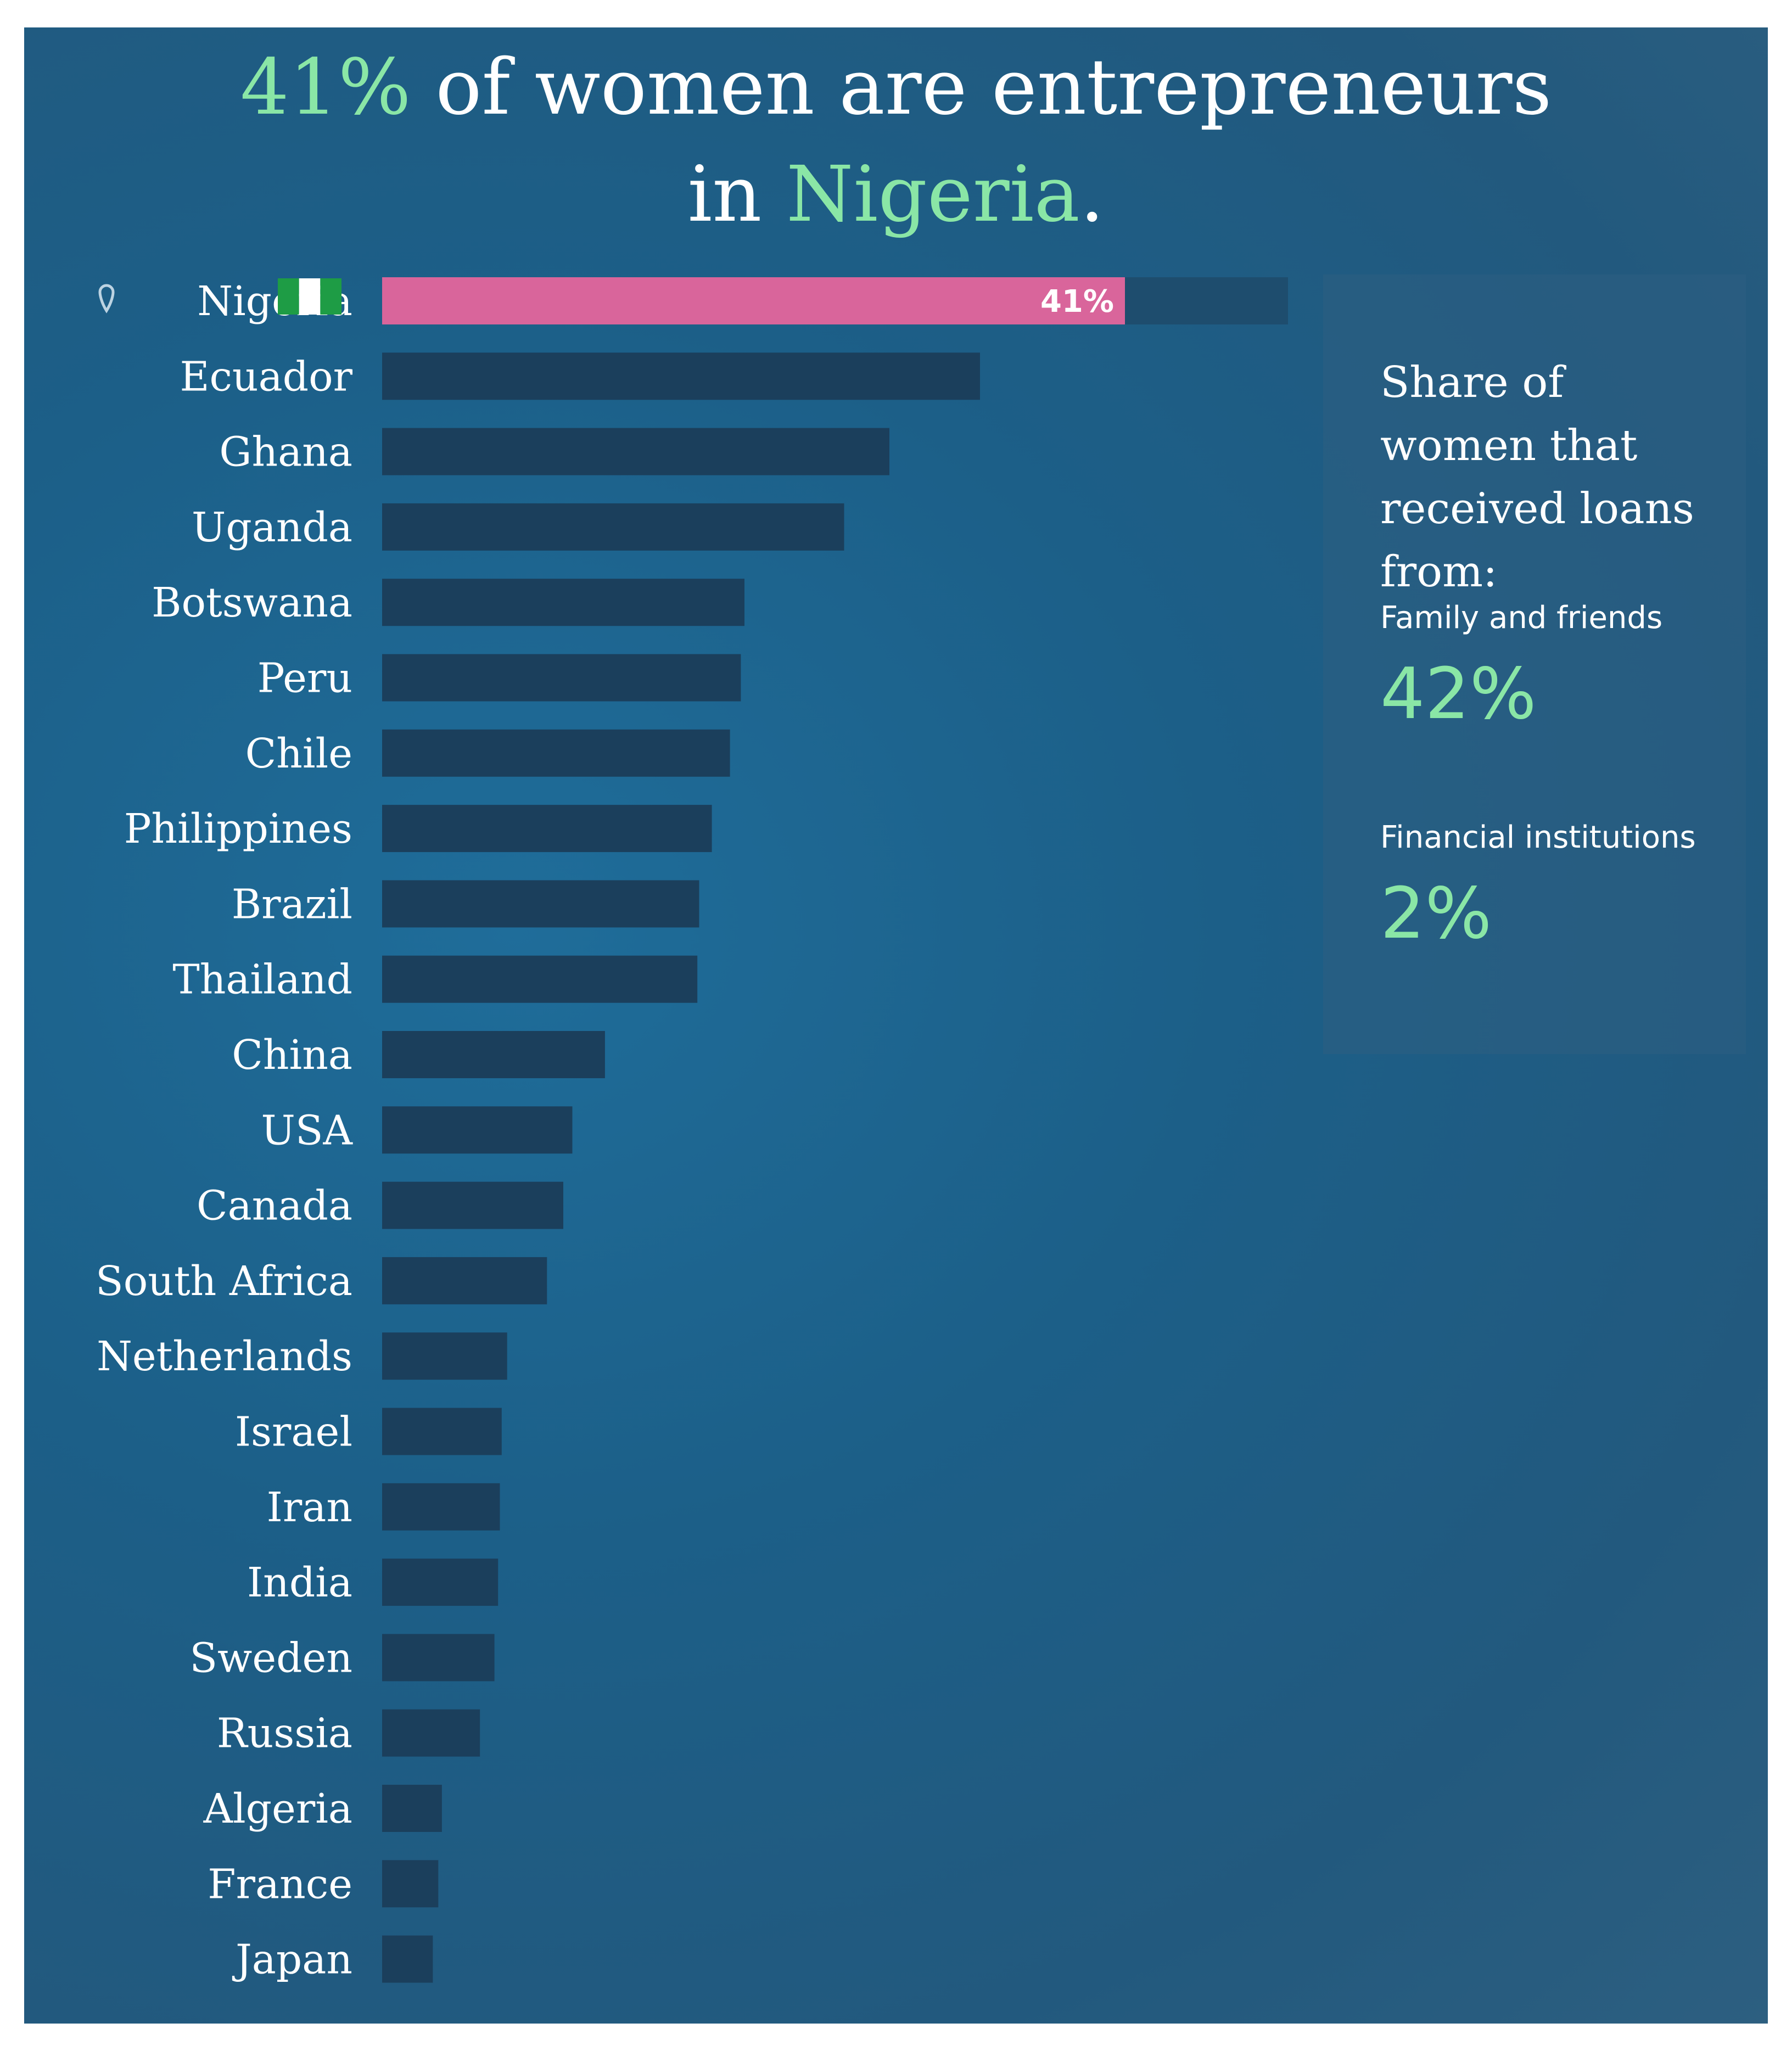 This screenshot has height=2051, width=1792. I want to click on flag-stripe-center, so click(310, 296).